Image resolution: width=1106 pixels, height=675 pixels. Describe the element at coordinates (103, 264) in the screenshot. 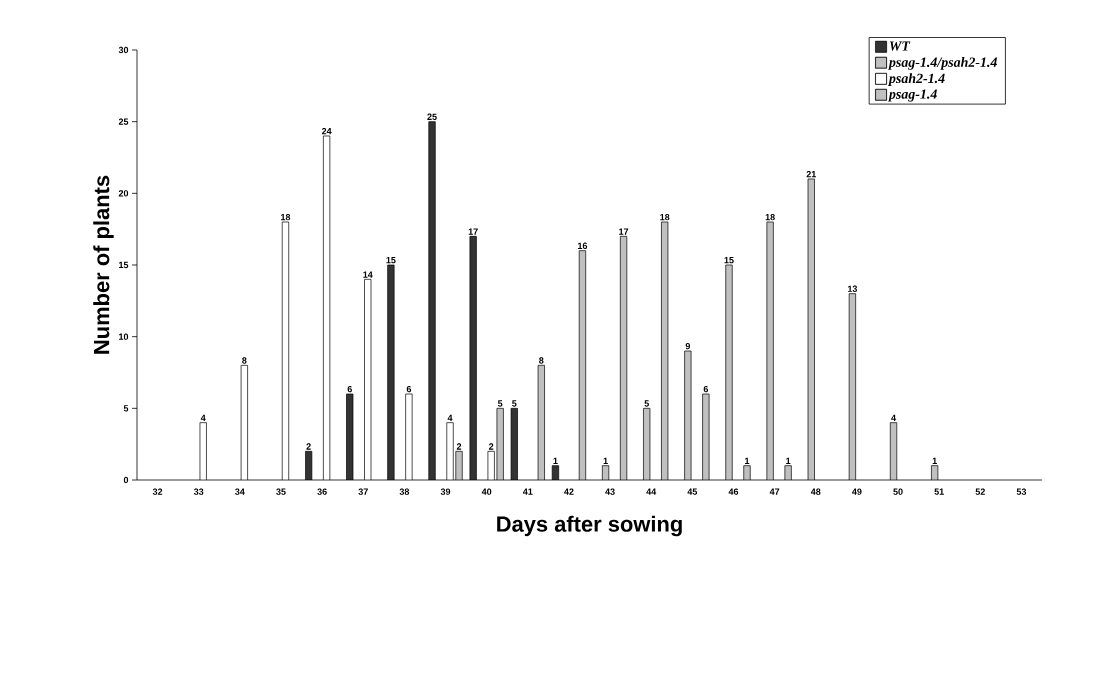

I see `y-axis-title: Number of plants` at that location.